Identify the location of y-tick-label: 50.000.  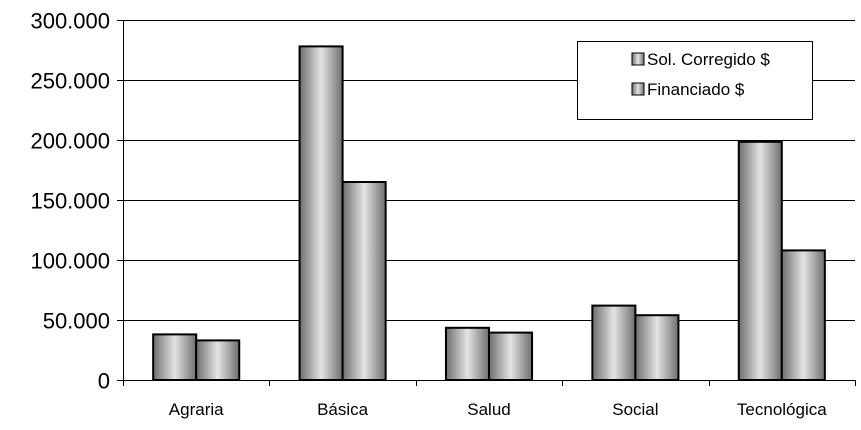
(76, 321).